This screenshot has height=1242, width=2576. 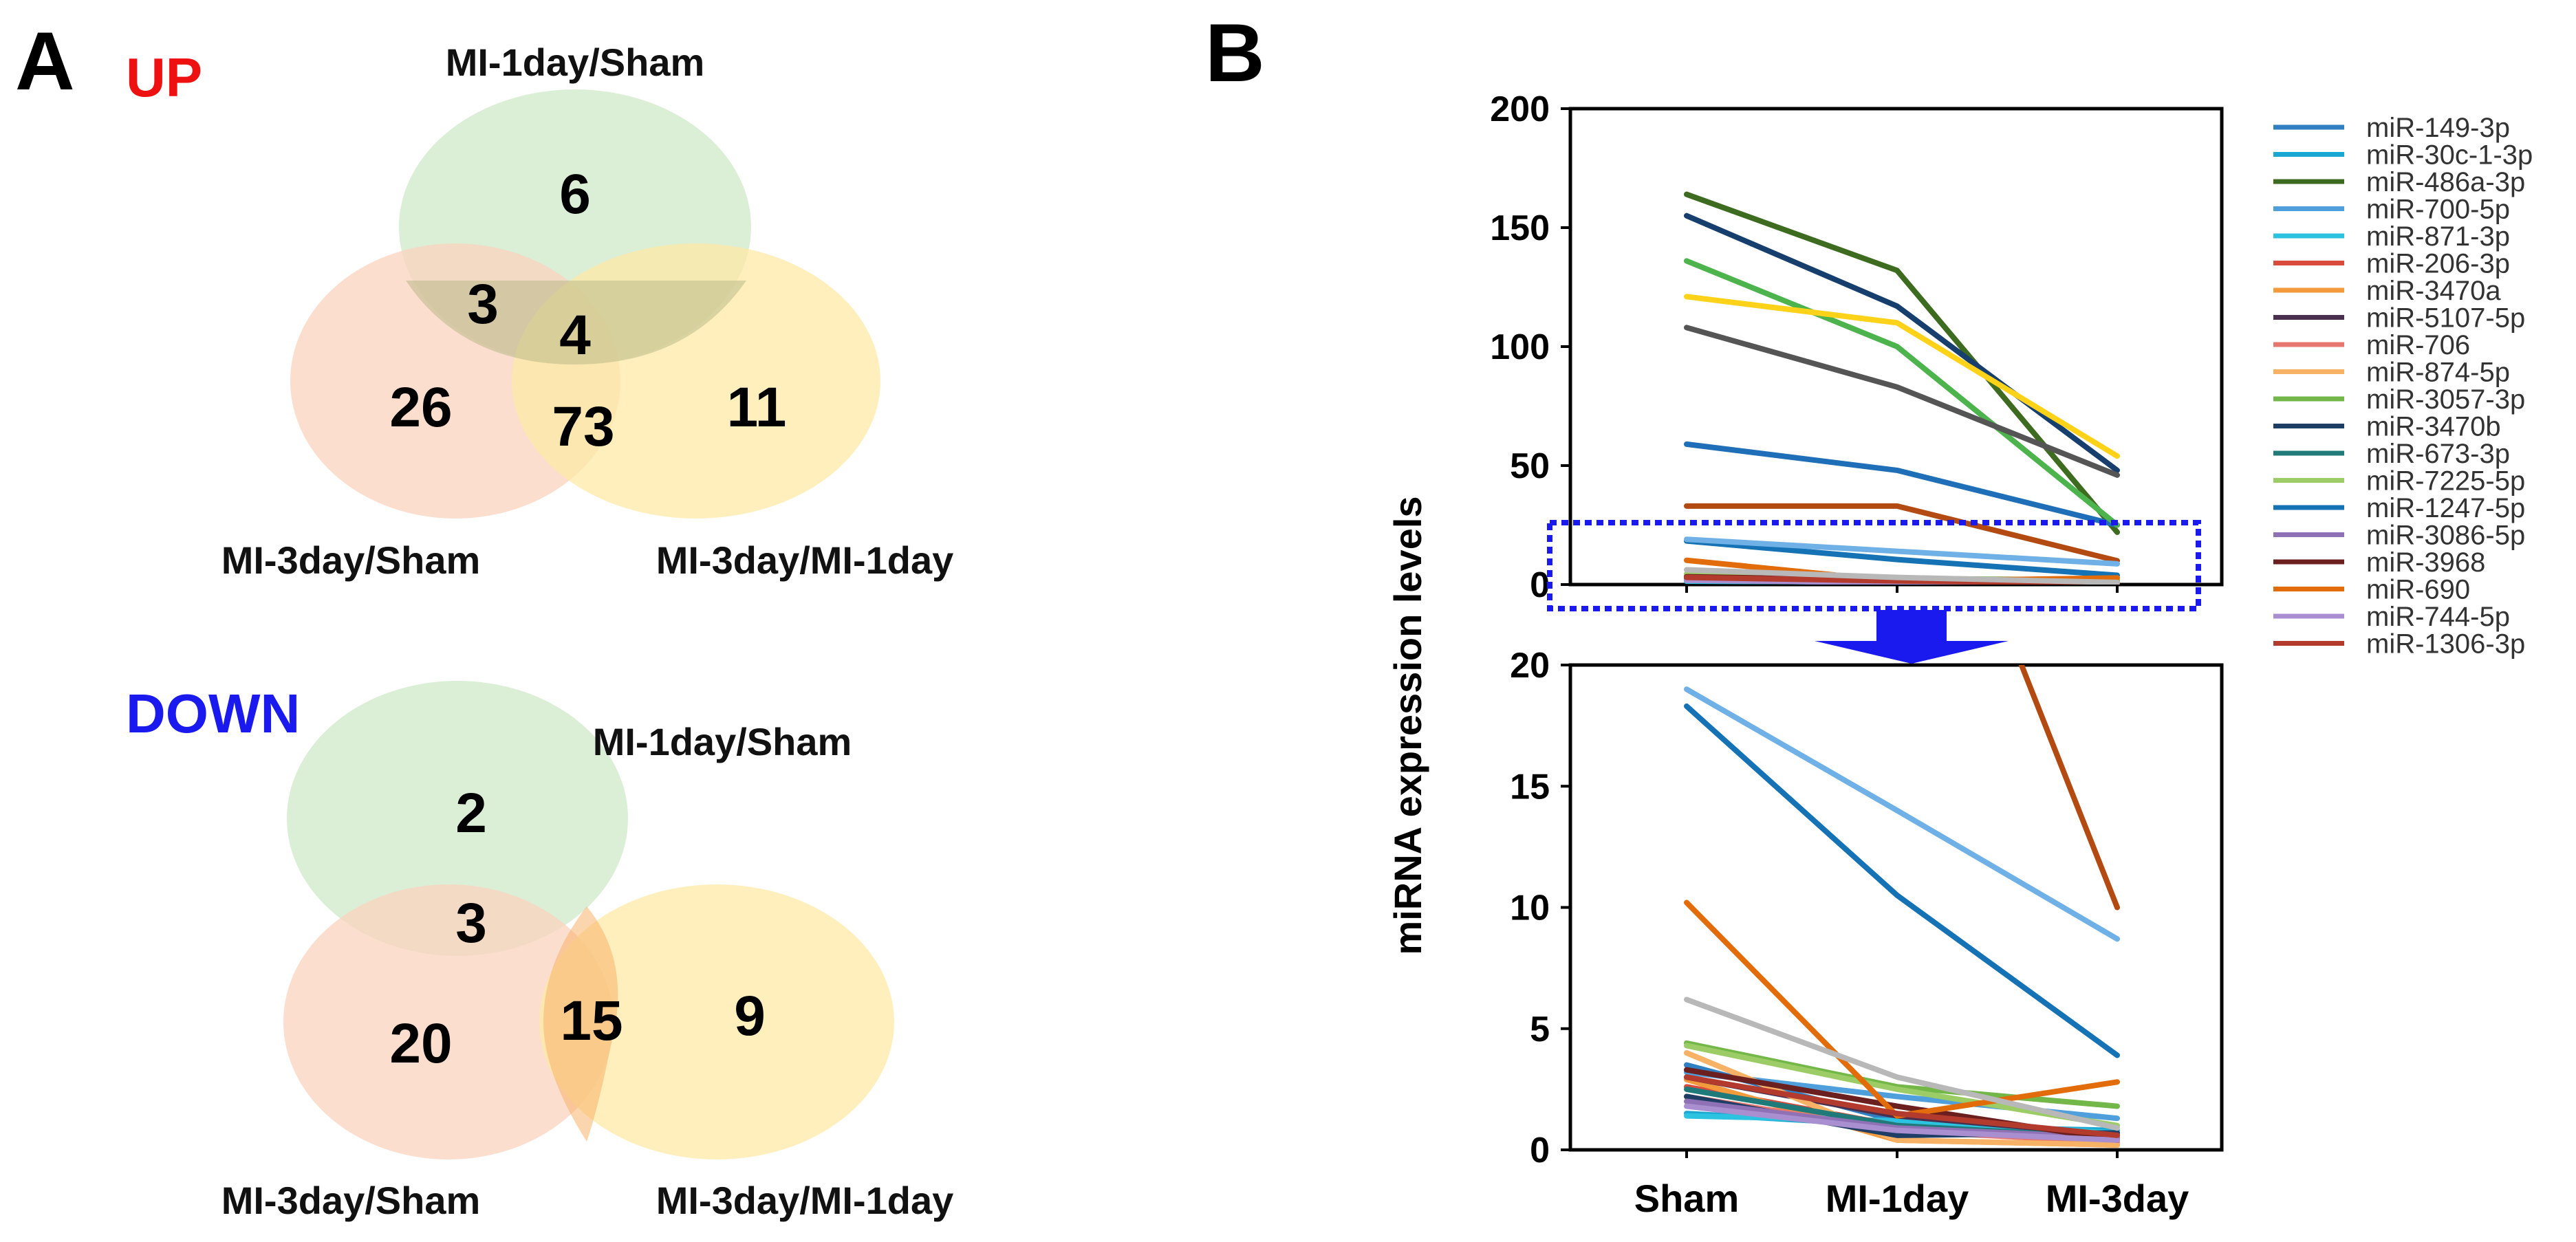 I want to click on legend-label: miR-3470a, so click(x=2433, y=291).